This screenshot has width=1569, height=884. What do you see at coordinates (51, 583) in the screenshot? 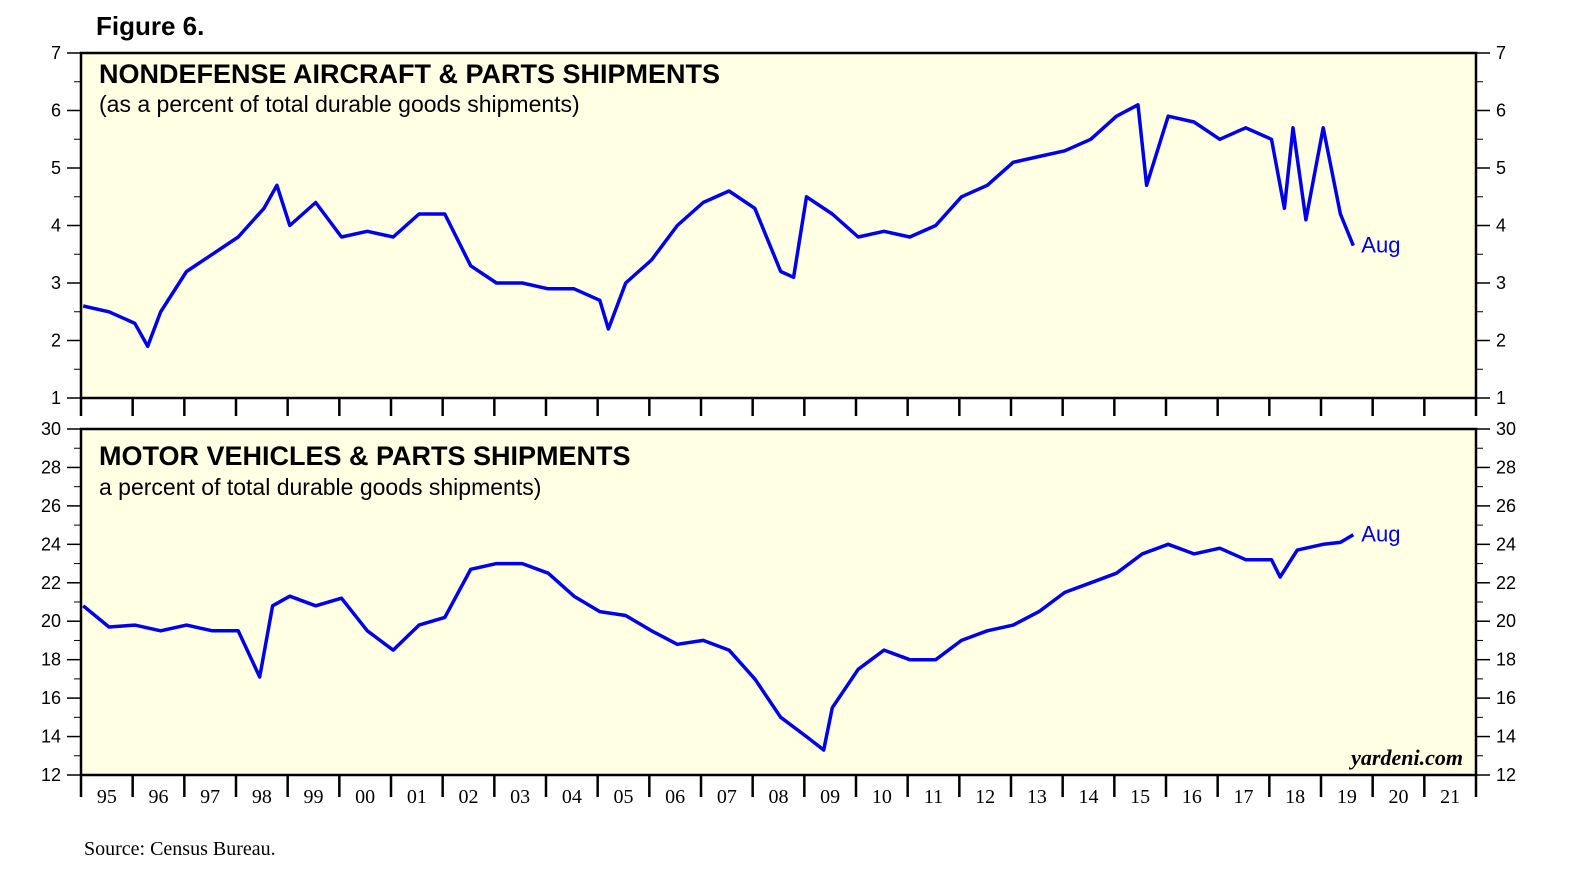
I see `motor-vehicles-ytick-label-left: 22` at bounding box center [51, 583].